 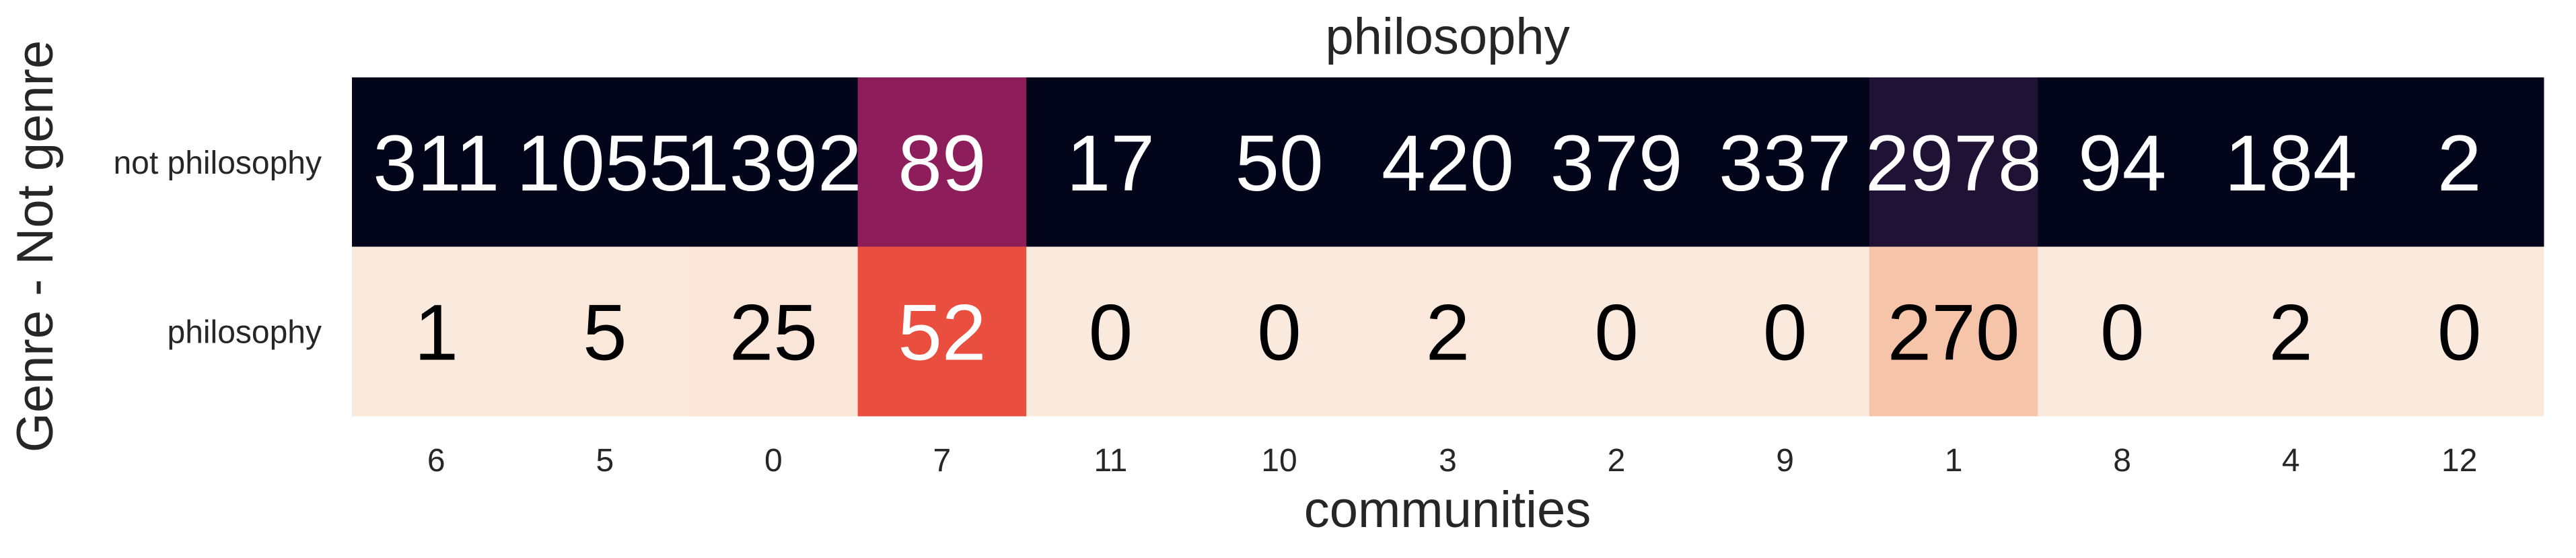 I want to click on x-tick-label: 9, so click(x=1785, y=461).